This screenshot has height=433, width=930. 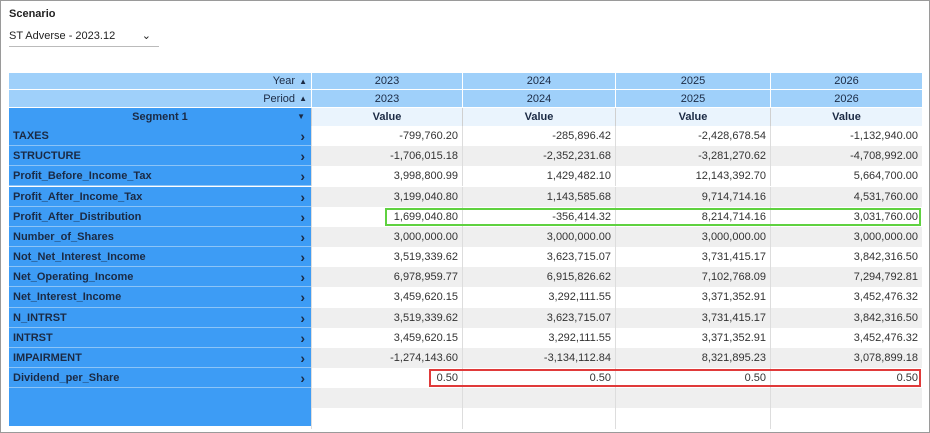 What do you see at coordinates (160, 358) in the screenshot?
I see `row-label: IMPAIRMENT ›` at bounding box center [160, 358].